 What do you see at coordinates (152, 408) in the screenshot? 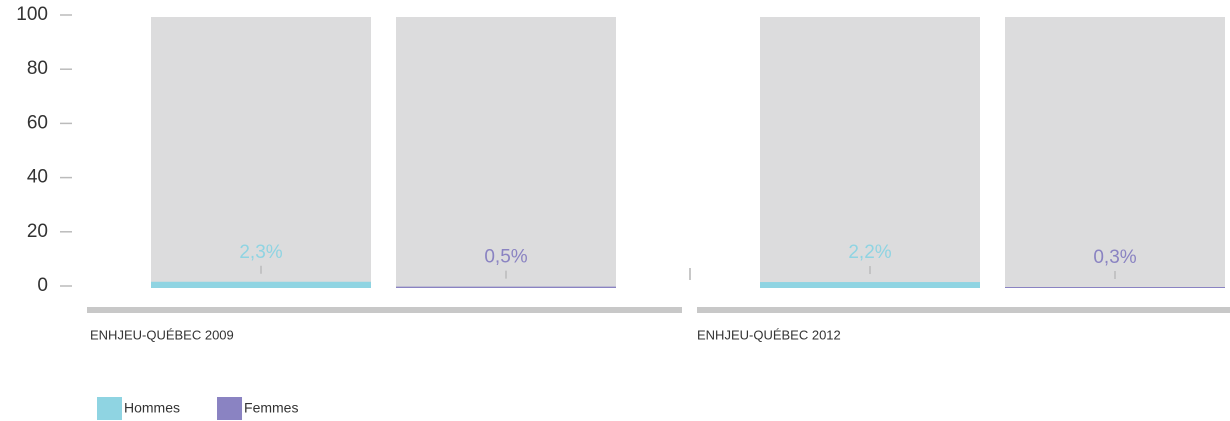
I see `legend-label: Hommes` at bounding box center [152, 408].